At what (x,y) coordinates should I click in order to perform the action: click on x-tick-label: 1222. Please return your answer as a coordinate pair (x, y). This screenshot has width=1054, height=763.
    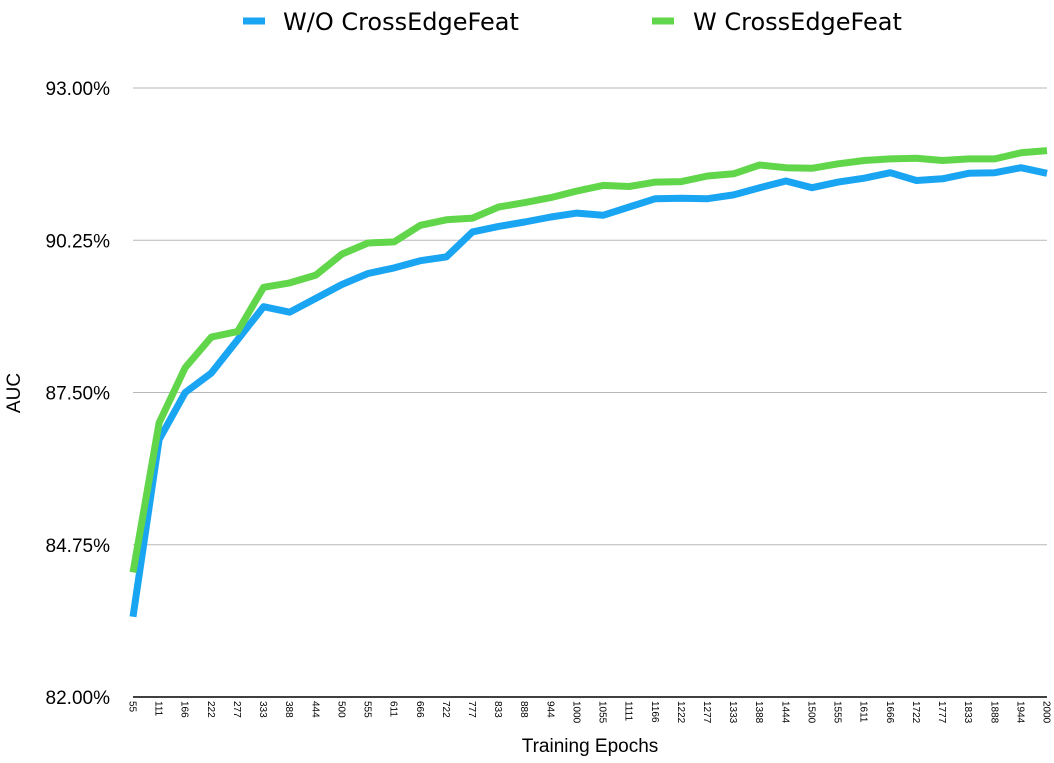
    Looking at the image, I should click on (680, 712).